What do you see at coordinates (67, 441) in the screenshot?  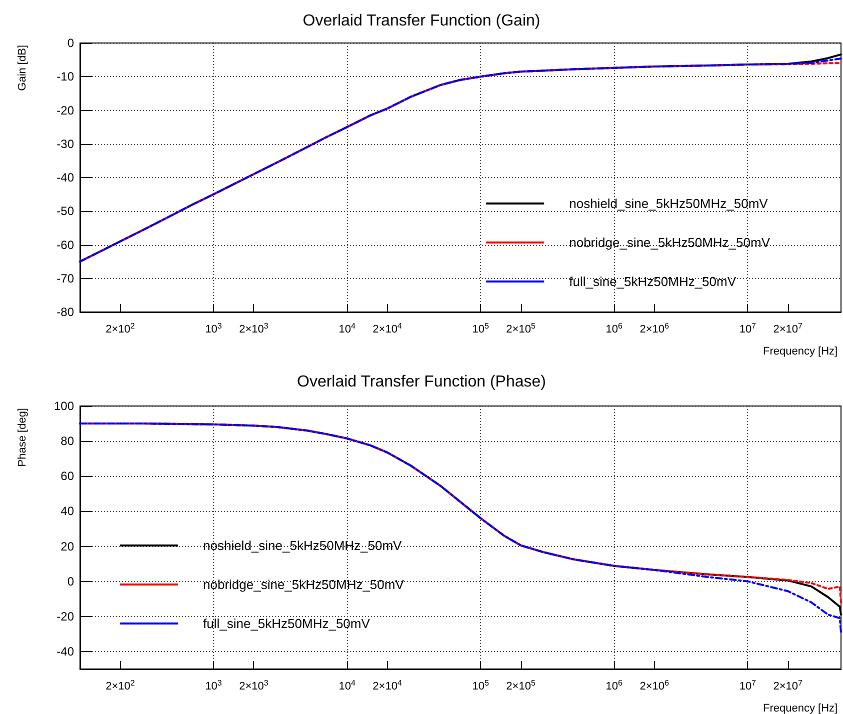 I see `y-tick-label: 80` at bounding box center [67, 441].